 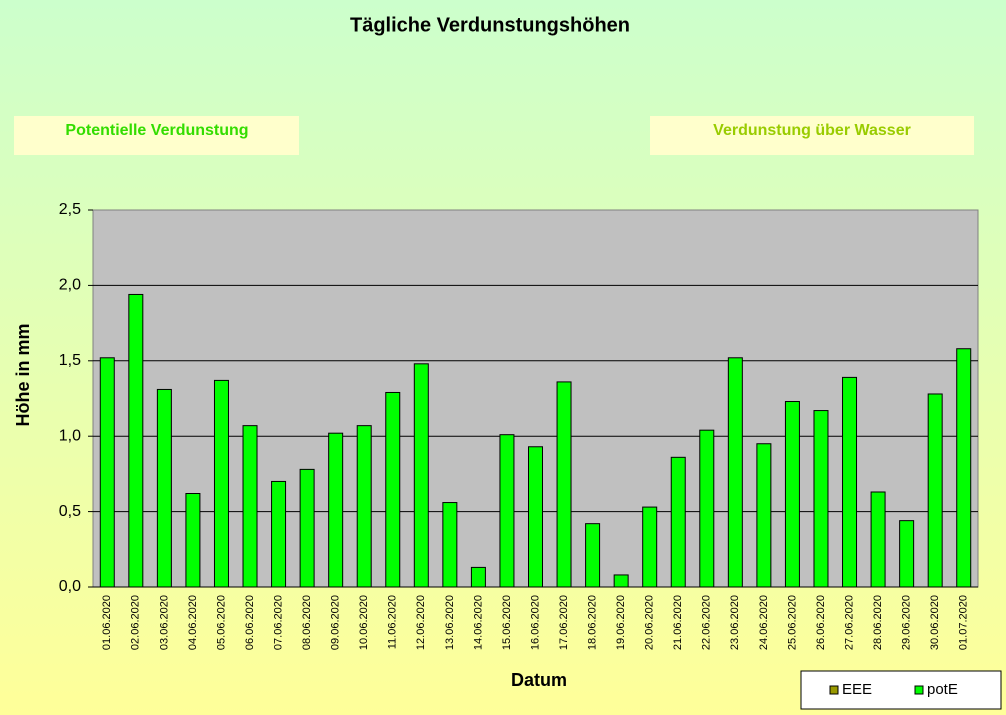 I want to click on y-axis-label: Höhe in mm, so click(x=23, y=374).